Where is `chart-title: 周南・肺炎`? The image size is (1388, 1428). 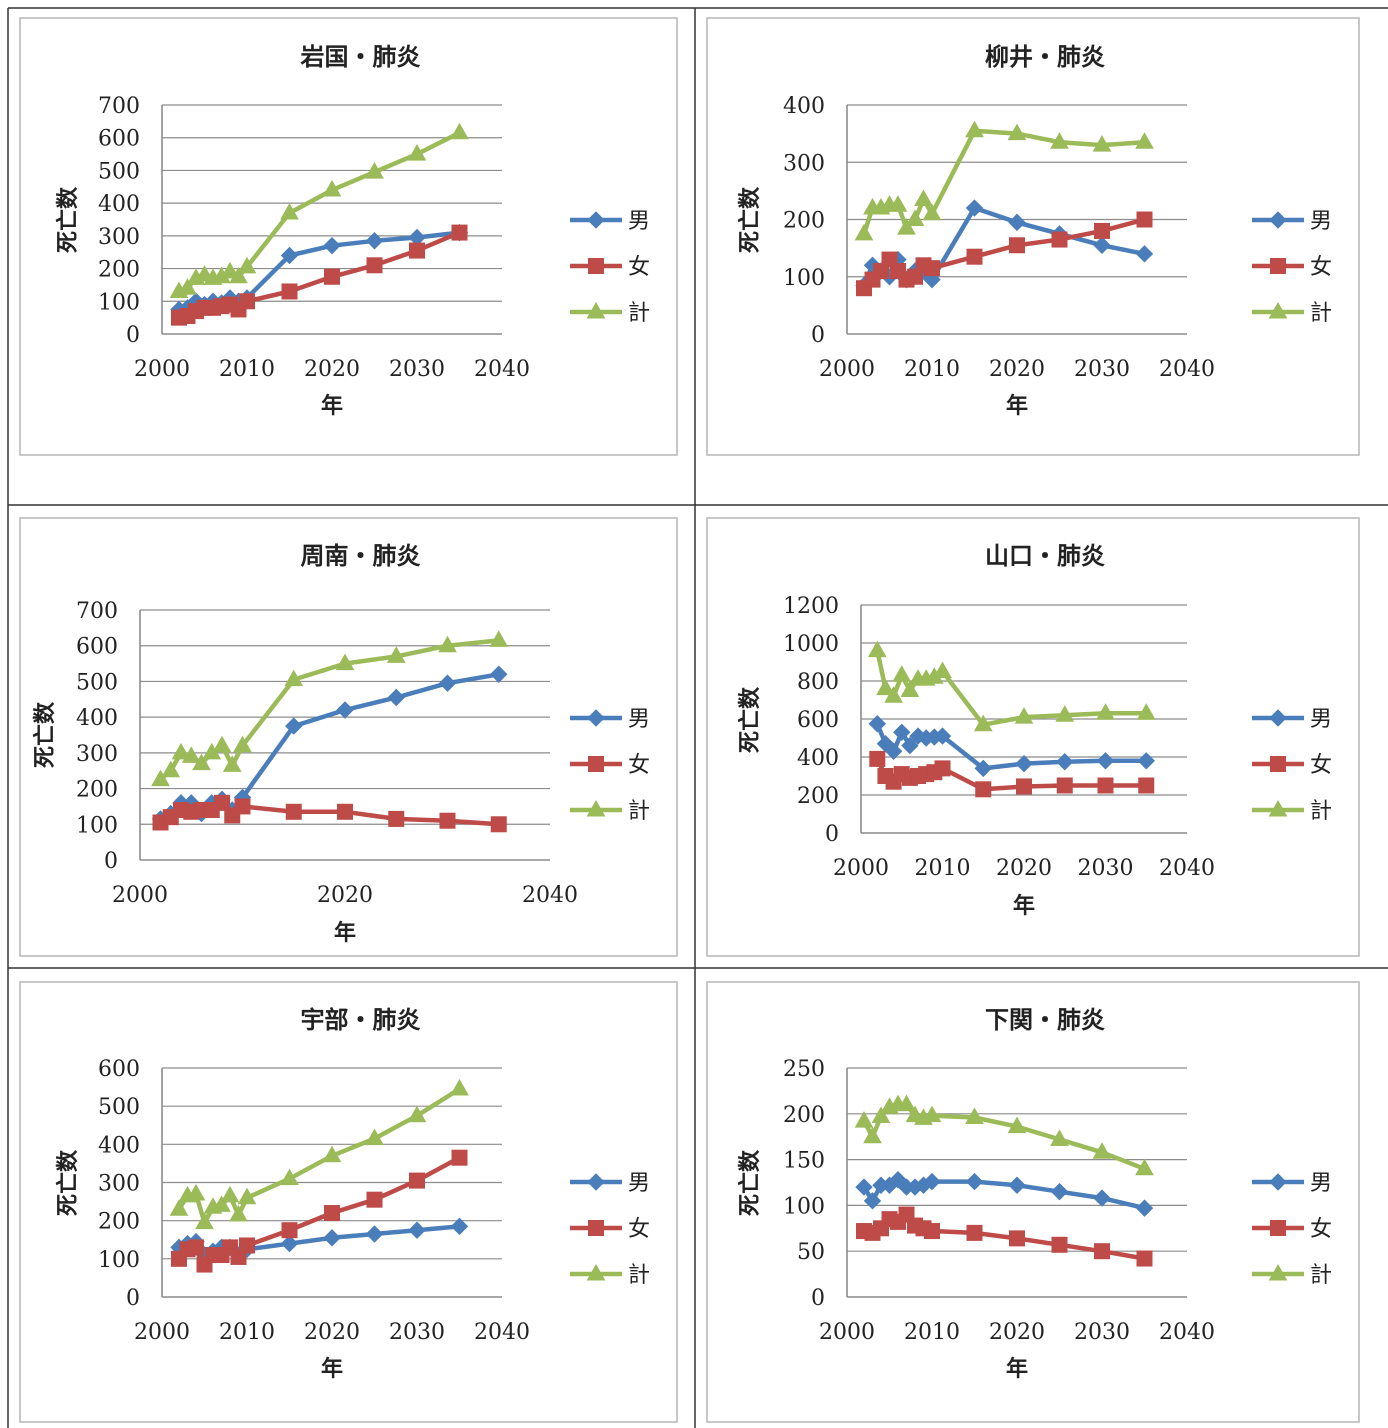
chart-title: 周南・肺炎 is located at coordinates (361, 555).